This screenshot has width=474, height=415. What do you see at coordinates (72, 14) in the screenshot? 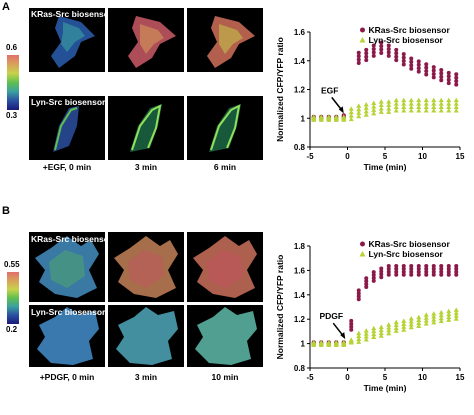
I see `row-label-a-kras: KRas-Src biosensor` at bounding box center [72, 14].